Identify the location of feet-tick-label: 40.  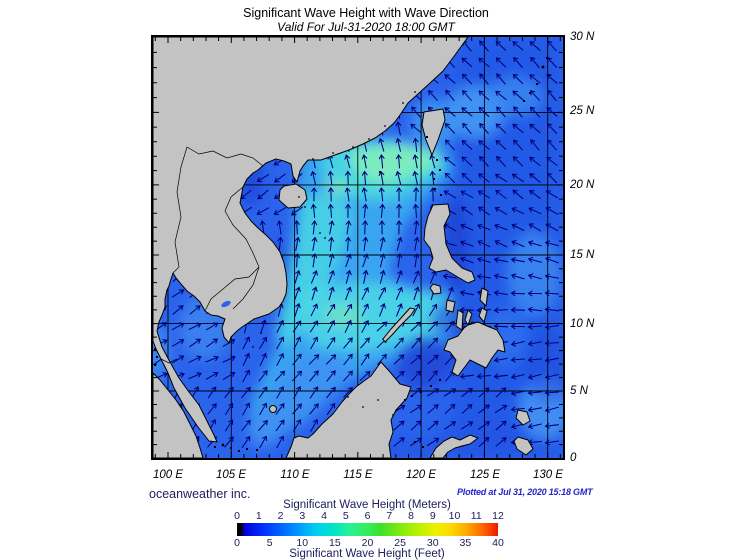
(498, 543).